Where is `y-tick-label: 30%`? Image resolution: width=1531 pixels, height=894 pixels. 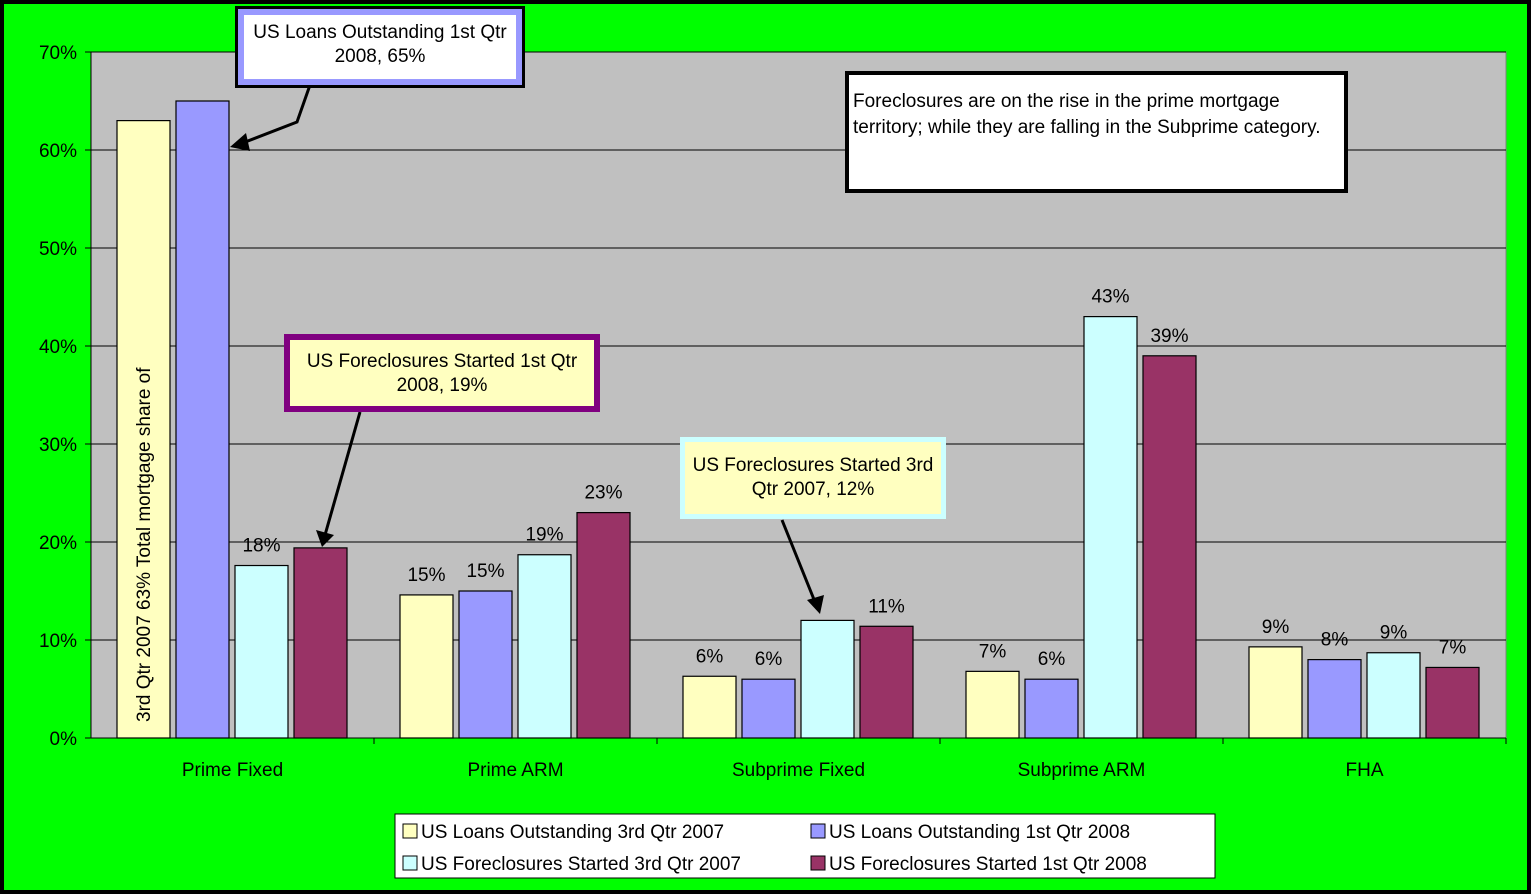 y-tick-label: 30% is located at coordinates (58, 445).